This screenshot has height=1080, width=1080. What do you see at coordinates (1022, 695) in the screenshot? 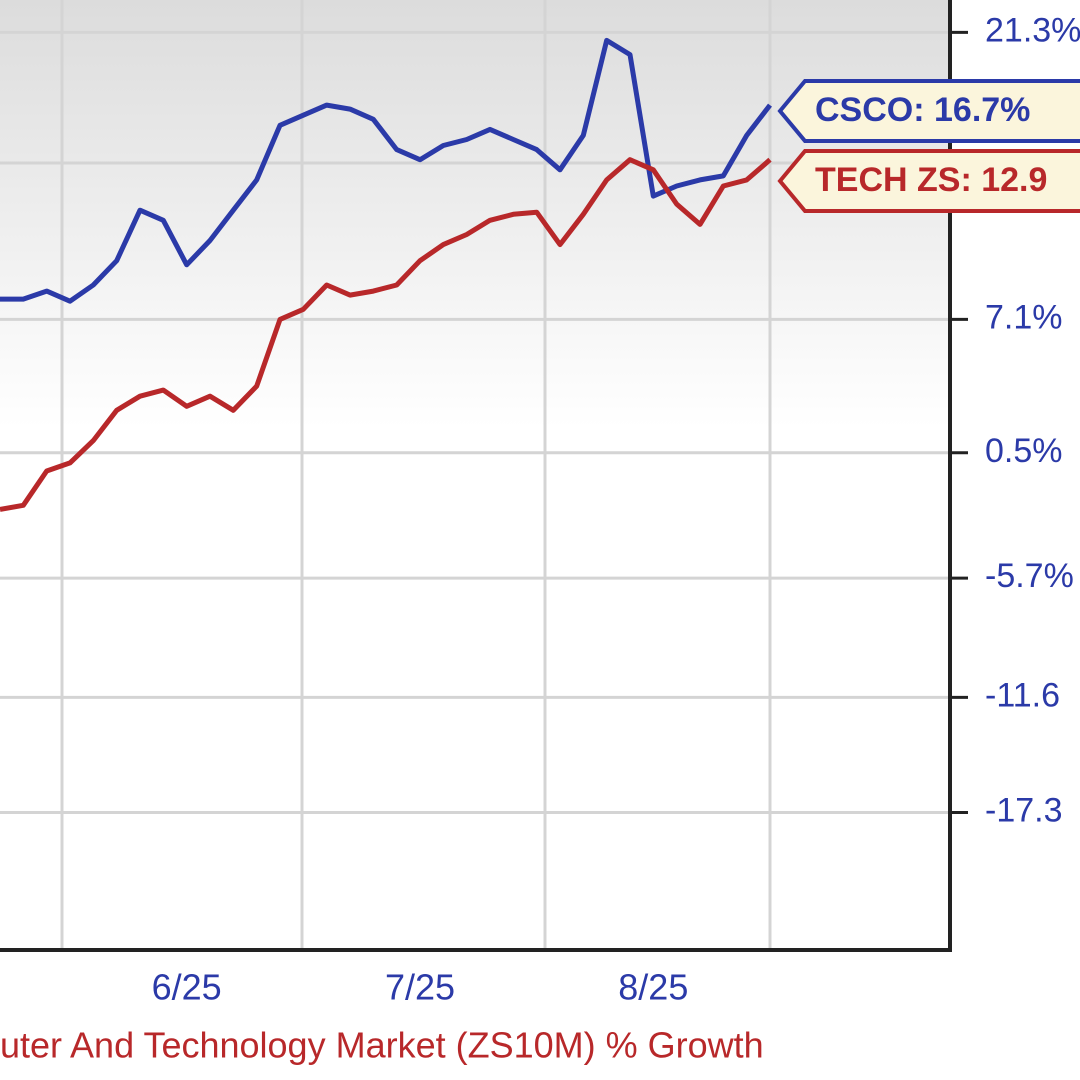
I see `y-tick-label: -11.6` at bounding box center [1022, 695].